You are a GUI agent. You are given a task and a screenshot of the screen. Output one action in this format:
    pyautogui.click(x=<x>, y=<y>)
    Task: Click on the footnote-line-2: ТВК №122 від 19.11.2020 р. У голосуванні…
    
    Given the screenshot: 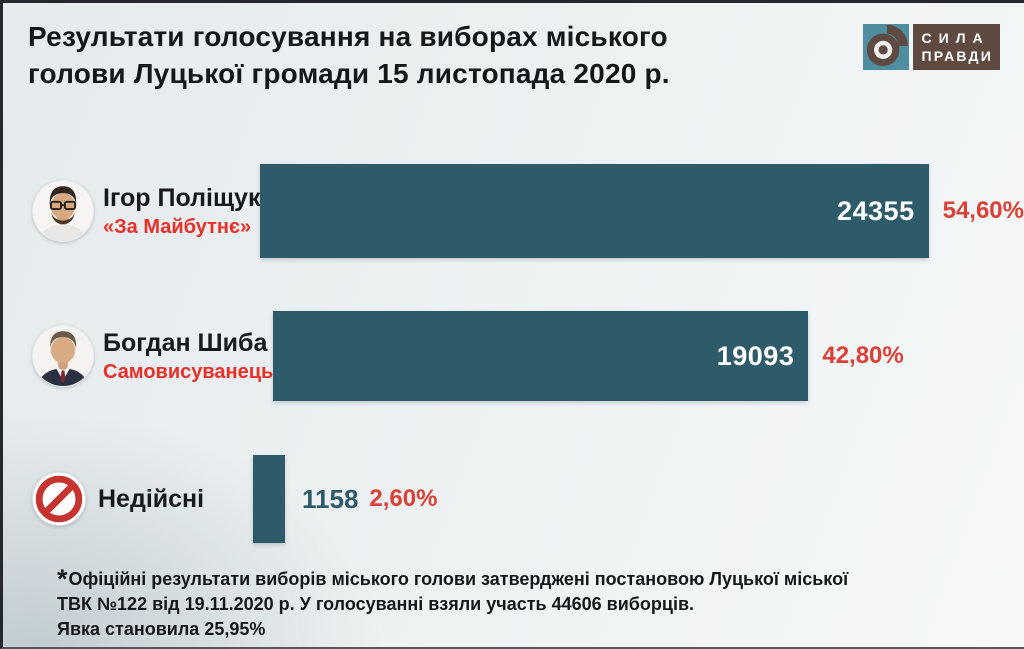 What is the action you would take?
    pyautogui.click(x=376, y=604)
    